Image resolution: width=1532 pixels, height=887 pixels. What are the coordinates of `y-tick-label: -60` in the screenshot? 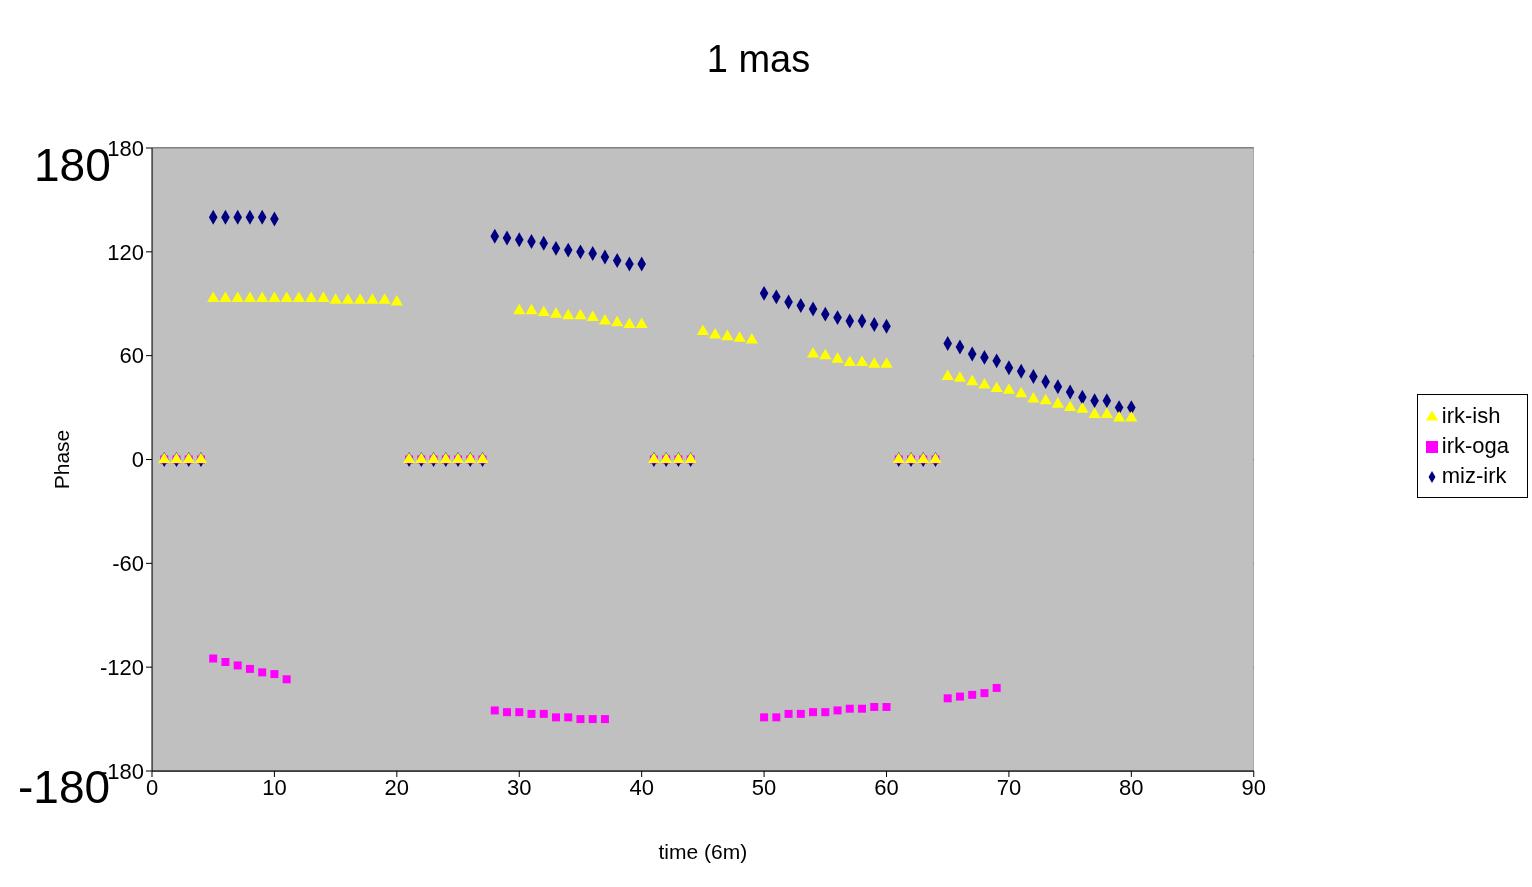 It's located at (128, 564).